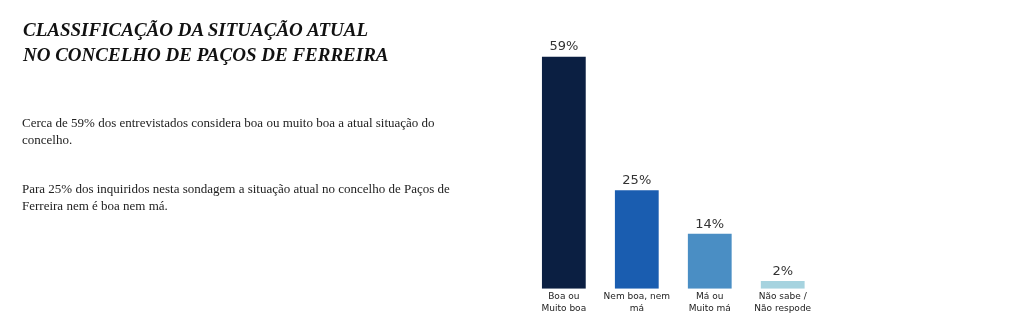 Image resolution: width=1024 pixels, height=332 pixels. Describe the element at coordinates (637, 180) in the screenshot. I see `data-label: 25%` at that location.